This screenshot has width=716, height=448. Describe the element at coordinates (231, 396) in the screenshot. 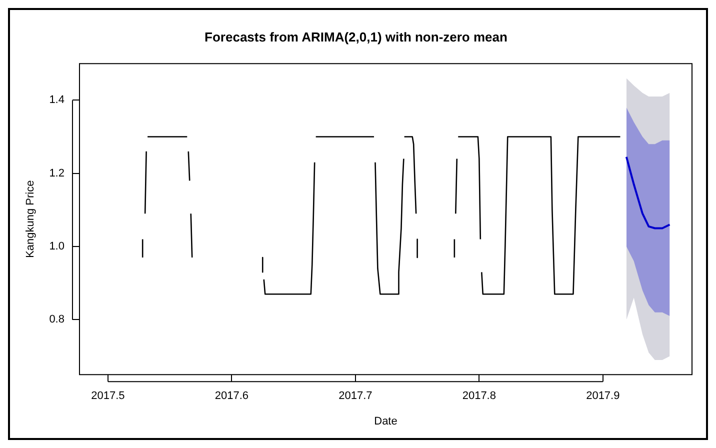

I see `x-tick-label: 2017.6` at that location.